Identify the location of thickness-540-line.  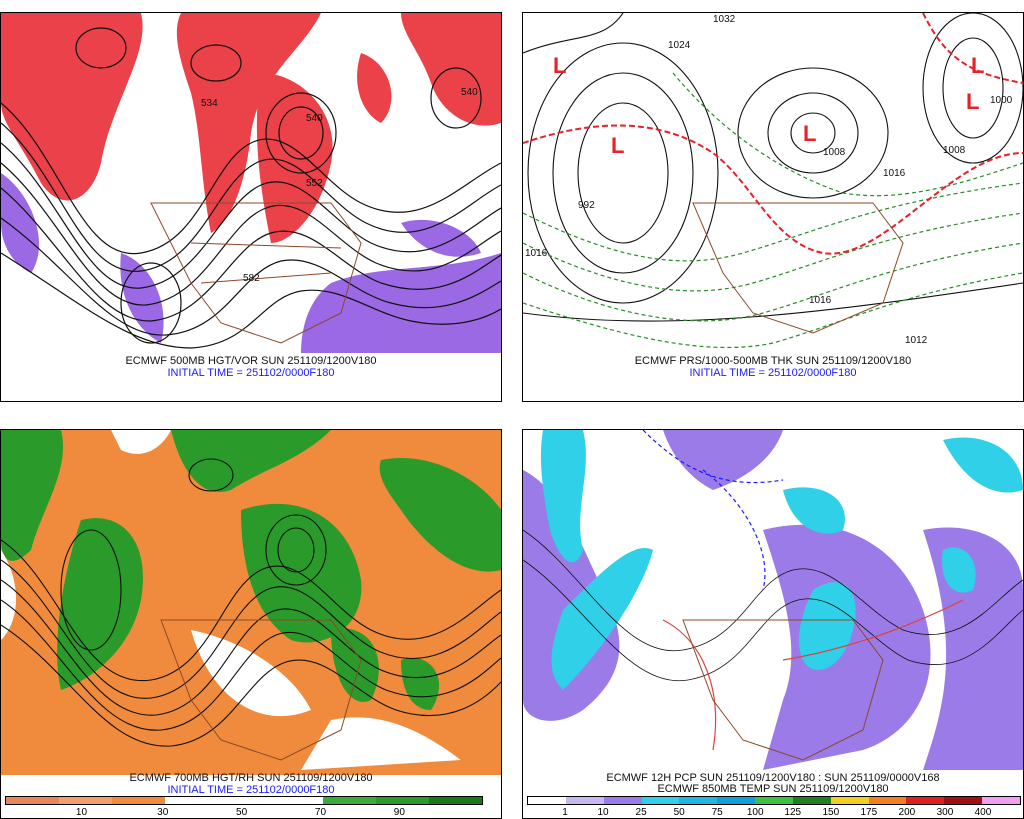
(773, 134).